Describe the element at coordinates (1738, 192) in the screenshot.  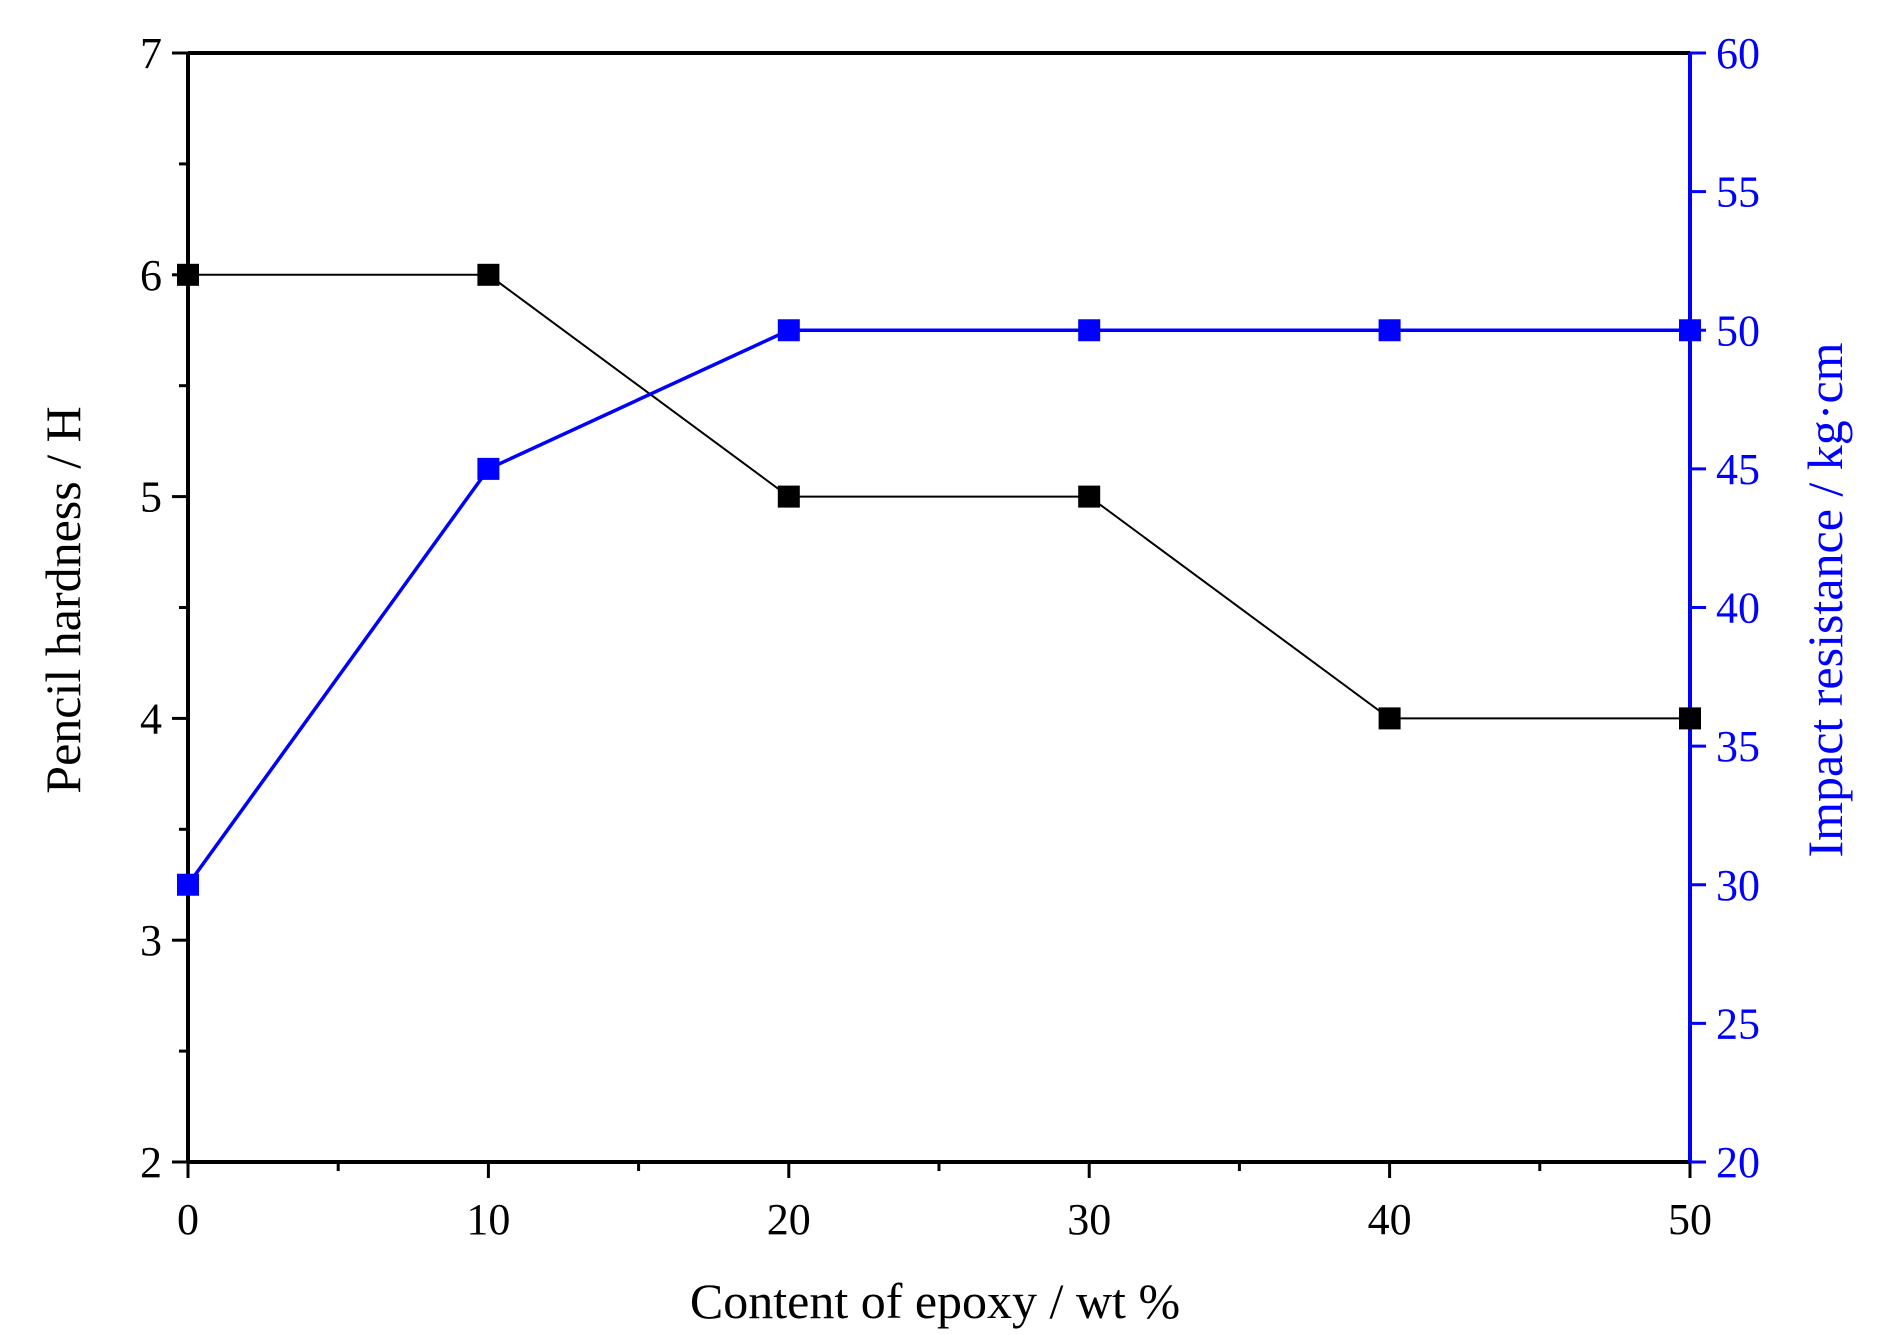
I see `right-y-tick-label: 55` at that location.